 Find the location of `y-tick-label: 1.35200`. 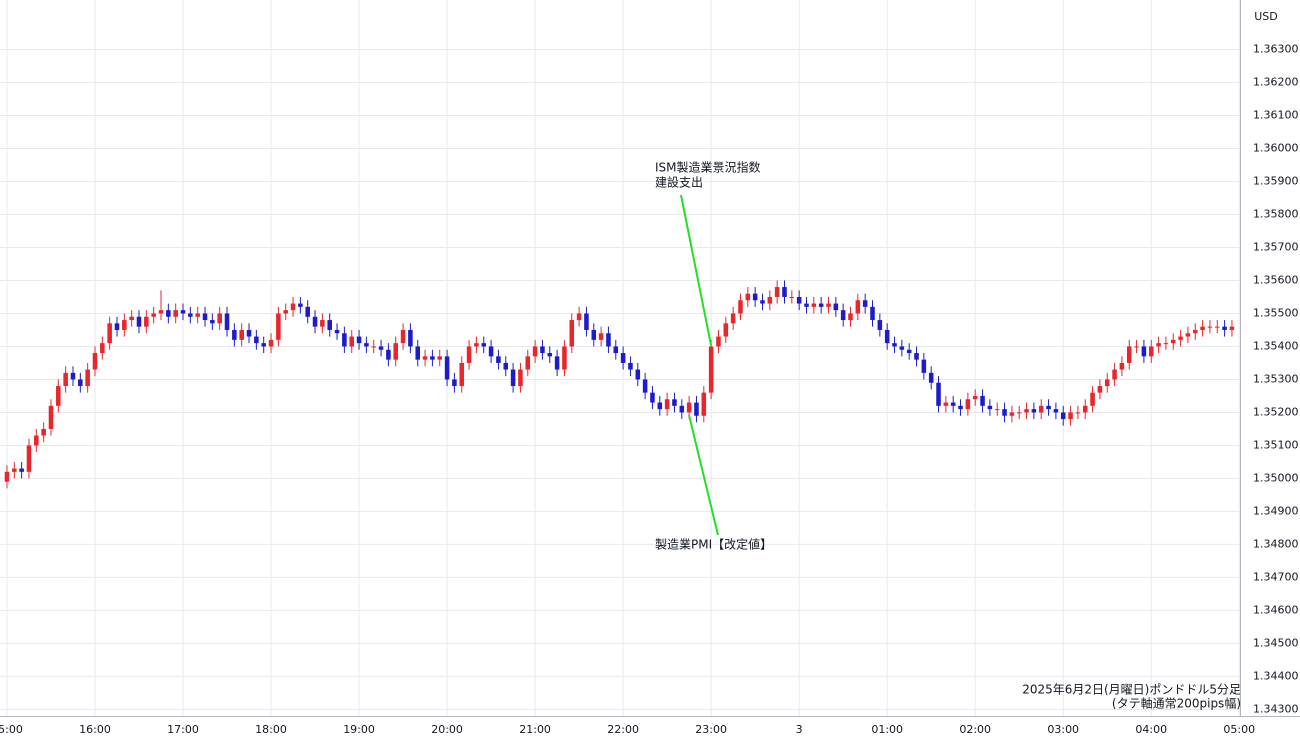

y-tick-label: 1.35200 is located at coordinates (1276, 411).